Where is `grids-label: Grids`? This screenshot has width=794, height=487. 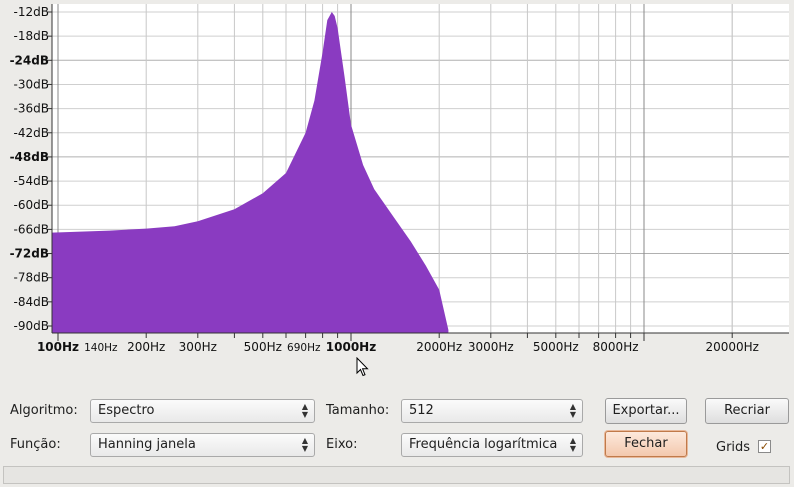 grids-label: Grids is located at coordinates (733, 447).